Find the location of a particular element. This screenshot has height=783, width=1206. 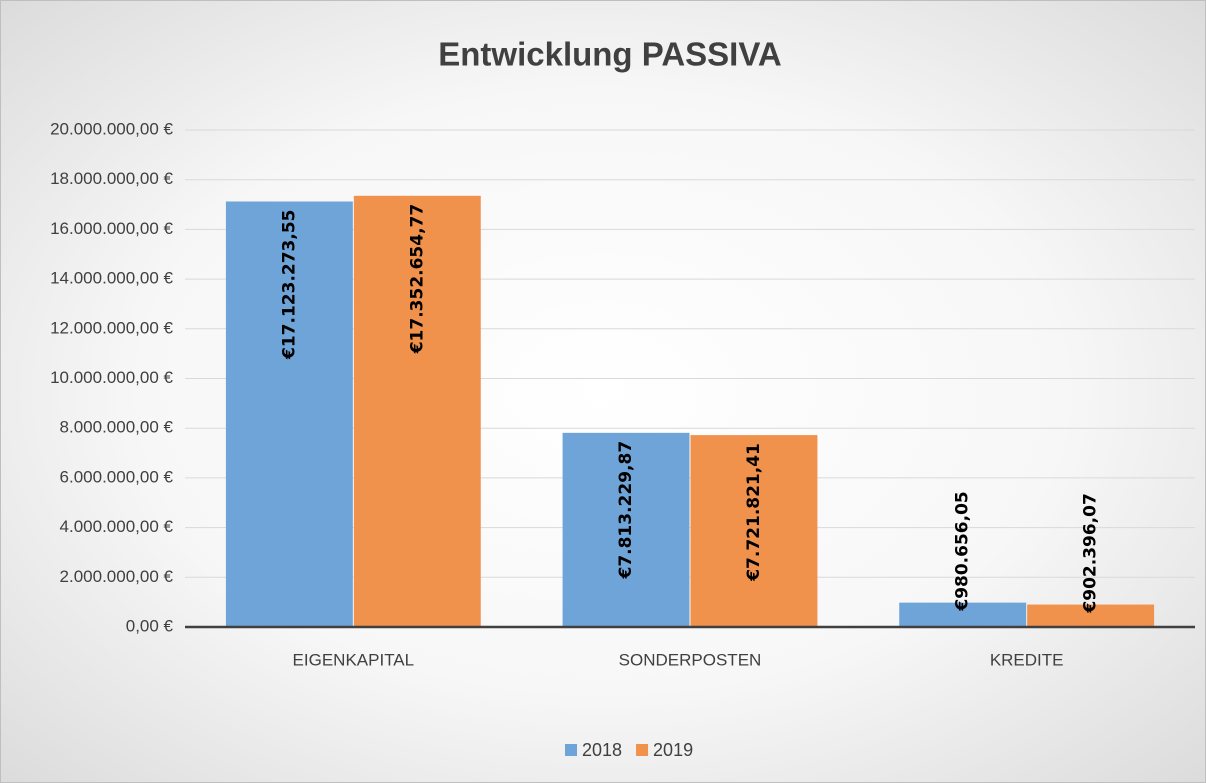

y-tick-label: 12.000.000,00 € is located at coordinates (111, 327).